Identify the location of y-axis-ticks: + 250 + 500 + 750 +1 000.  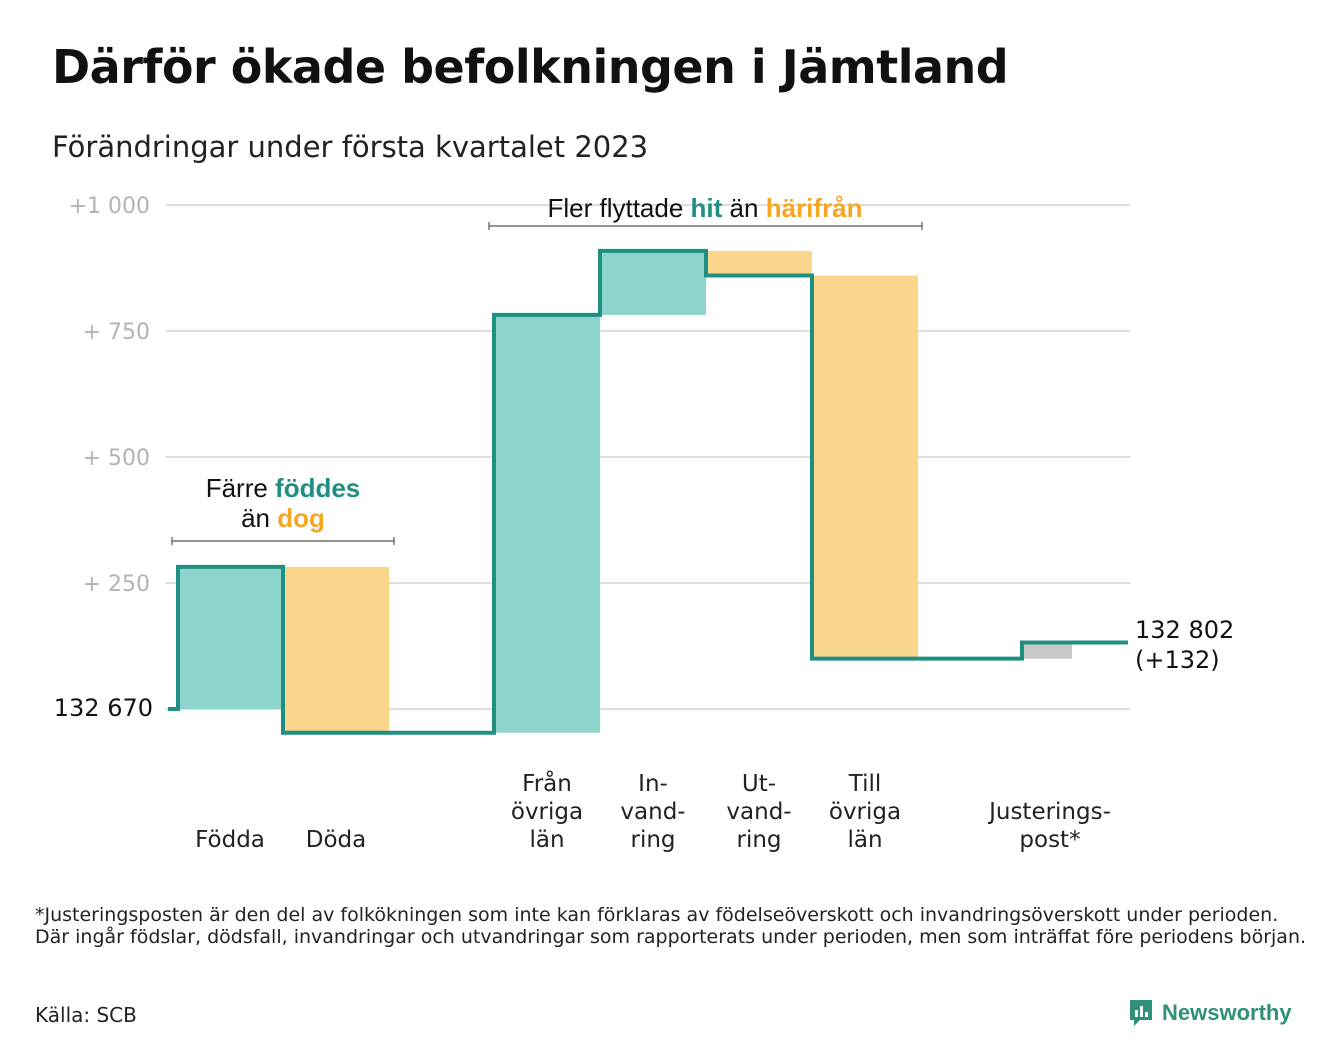
(109, 395).